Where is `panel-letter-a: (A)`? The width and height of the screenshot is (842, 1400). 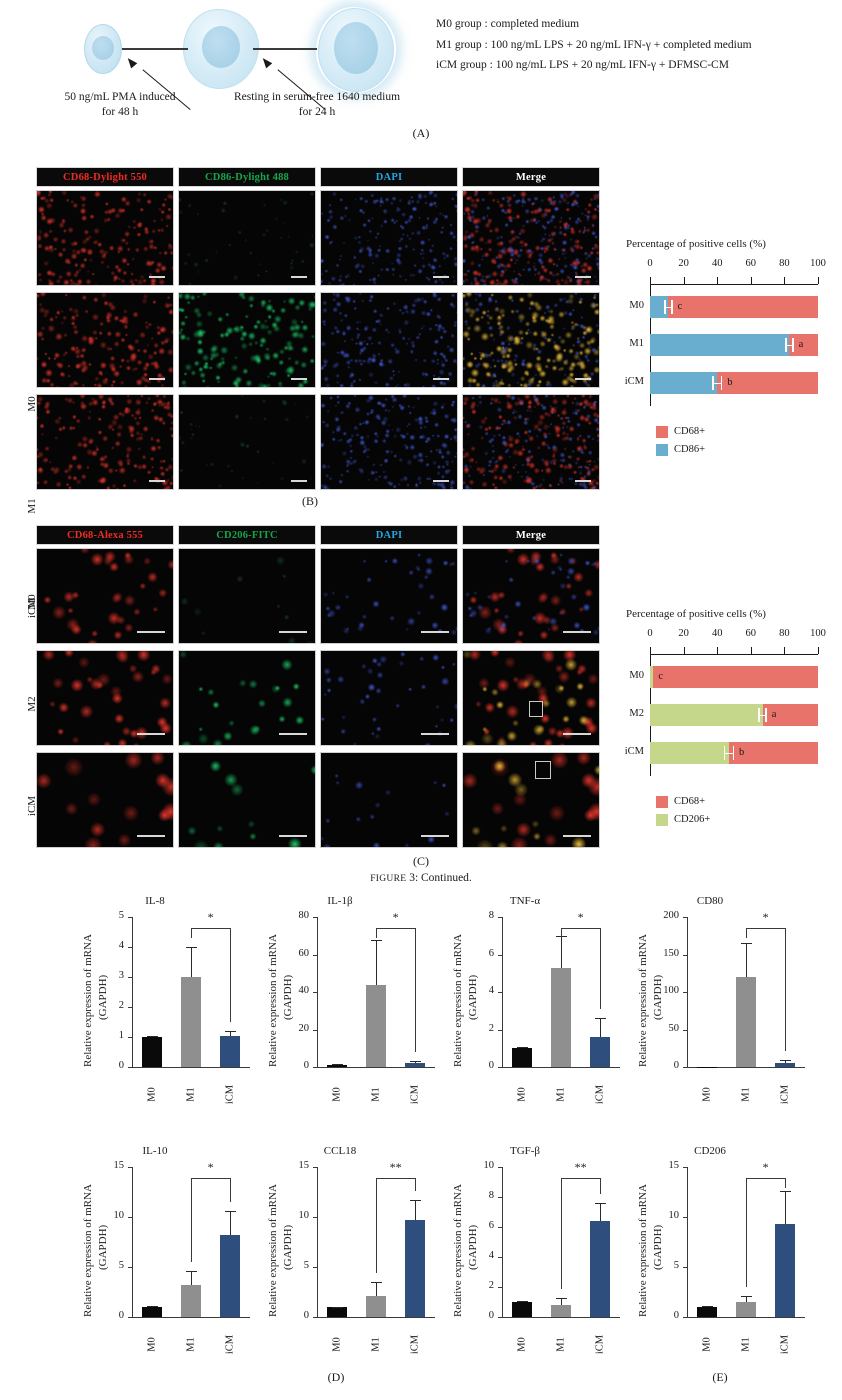
panel-letter-a: (A) is located at coordinates (421, 133).